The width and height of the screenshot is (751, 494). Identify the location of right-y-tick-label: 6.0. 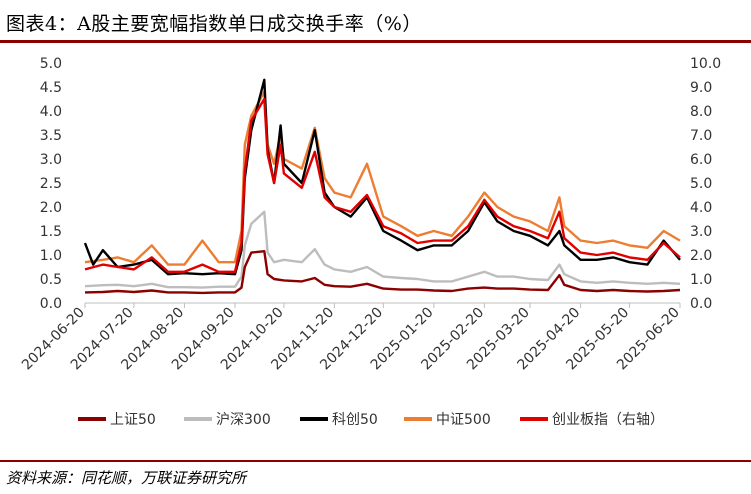
(701, 160).